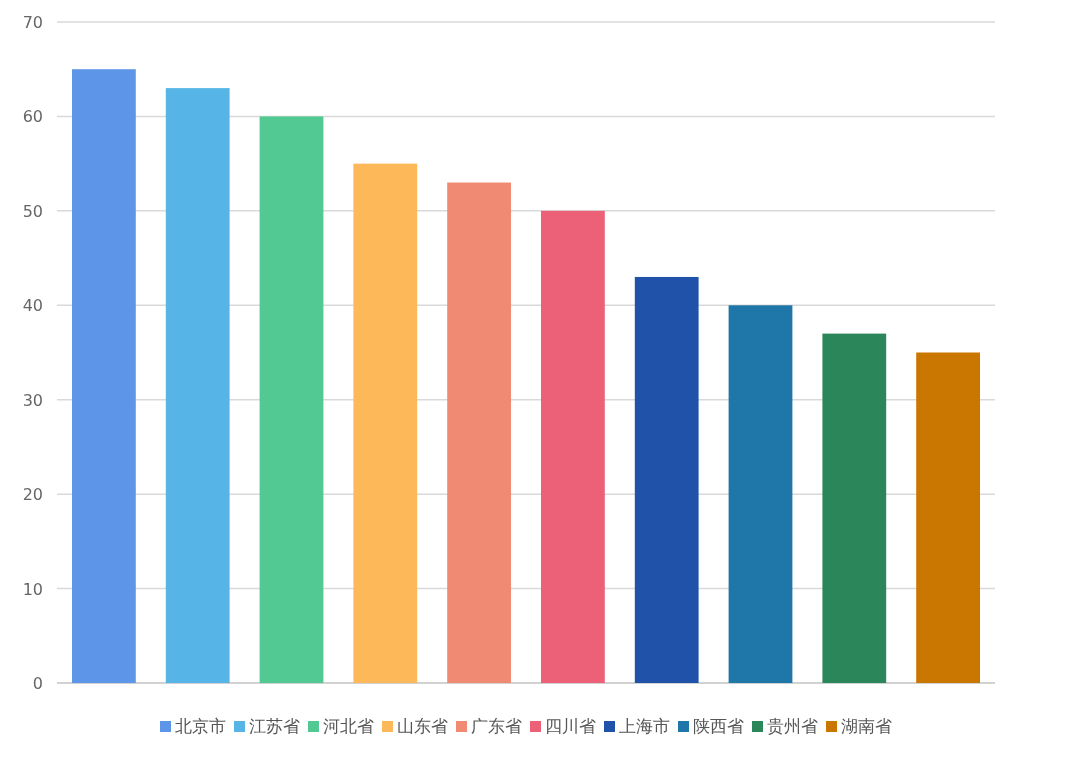 The height and width of the screenshot is (758, 1080). I want to click on y-tick-label: 20, so click(32, 495).